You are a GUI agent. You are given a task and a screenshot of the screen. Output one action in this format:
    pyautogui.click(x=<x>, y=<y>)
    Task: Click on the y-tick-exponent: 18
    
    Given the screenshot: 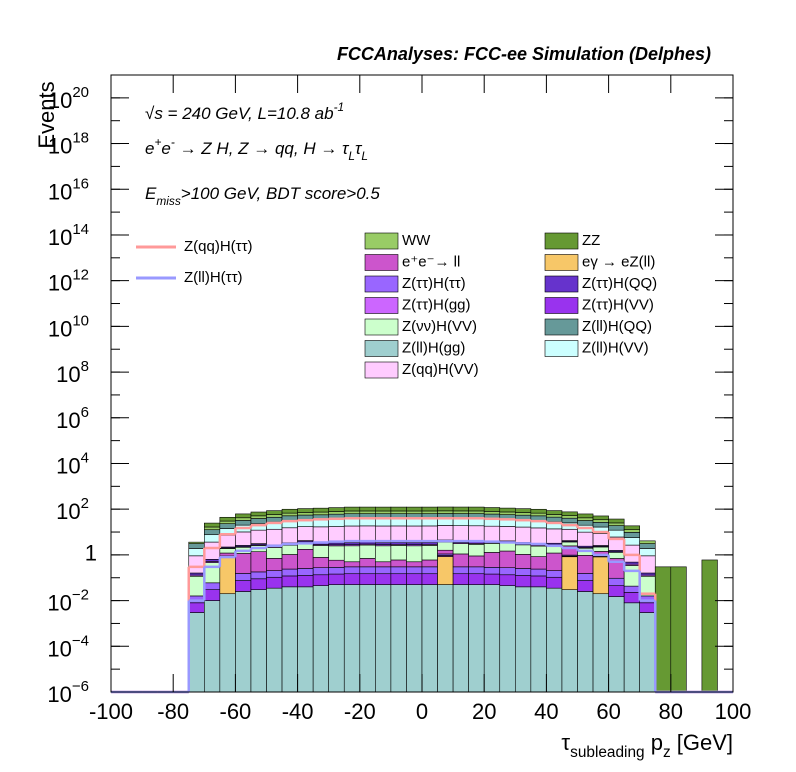 What is the action you would take?
    pyautogui.click(x=80, y=138)
    